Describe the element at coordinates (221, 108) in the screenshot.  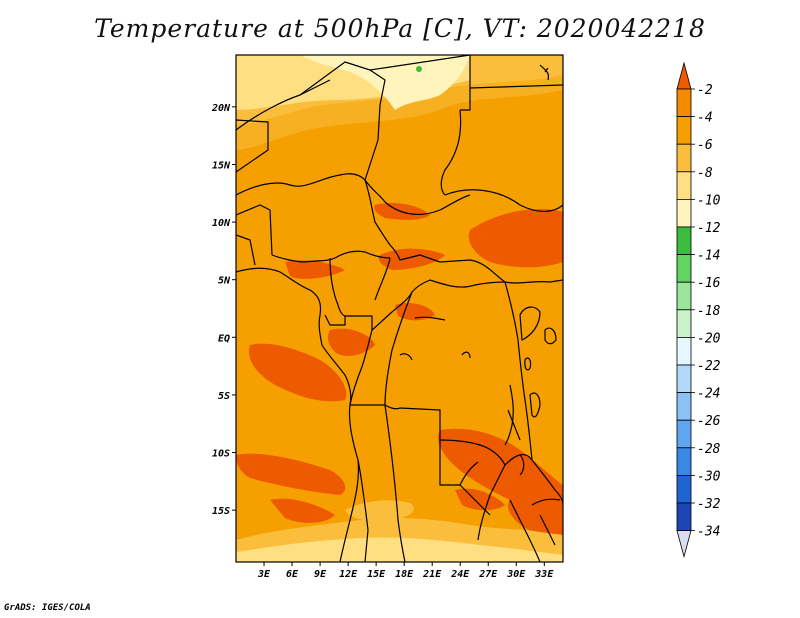
I see `lat-tick-label: 20N` at that location.